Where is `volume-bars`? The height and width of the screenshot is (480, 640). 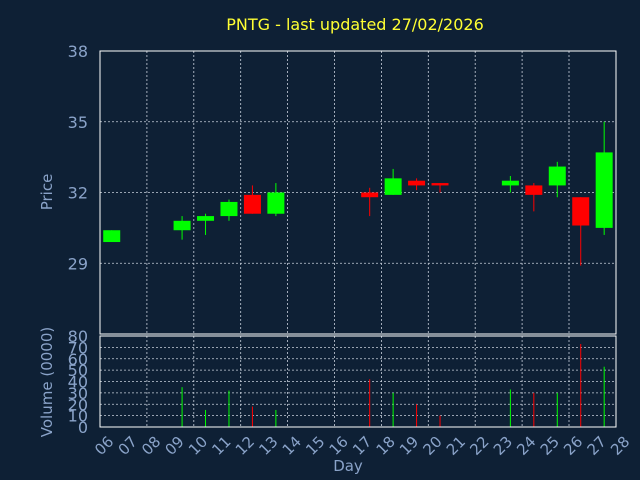 volume-bars is located at coordinates (393, 385).